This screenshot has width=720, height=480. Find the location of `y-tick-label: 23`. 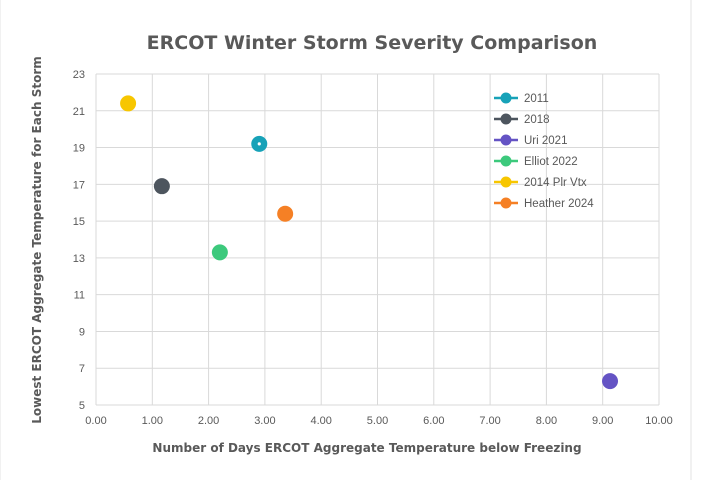

y-tick-label: 23 is located at coordinates (79, 75).